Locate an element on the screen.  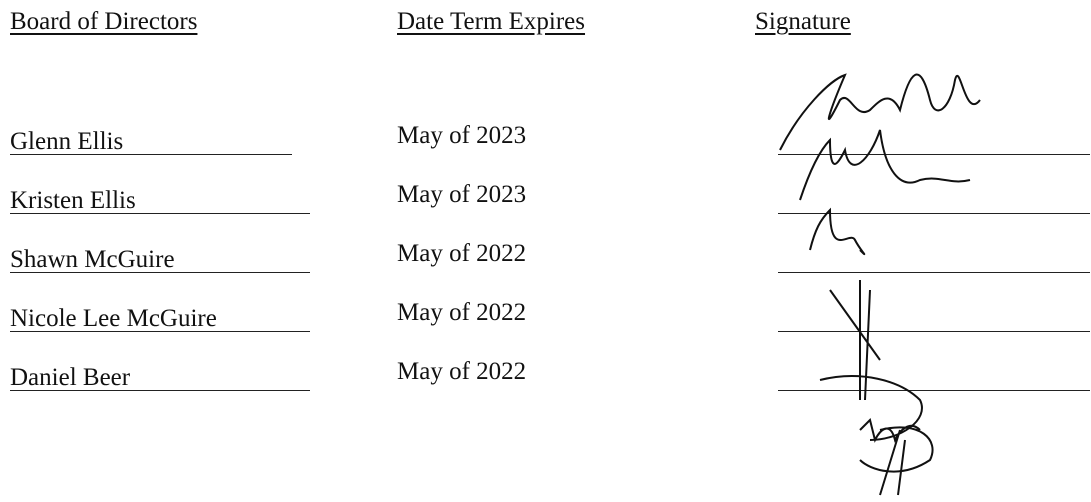
director-name: Nicole Lee McGuire is located at coordinates (113, 318).